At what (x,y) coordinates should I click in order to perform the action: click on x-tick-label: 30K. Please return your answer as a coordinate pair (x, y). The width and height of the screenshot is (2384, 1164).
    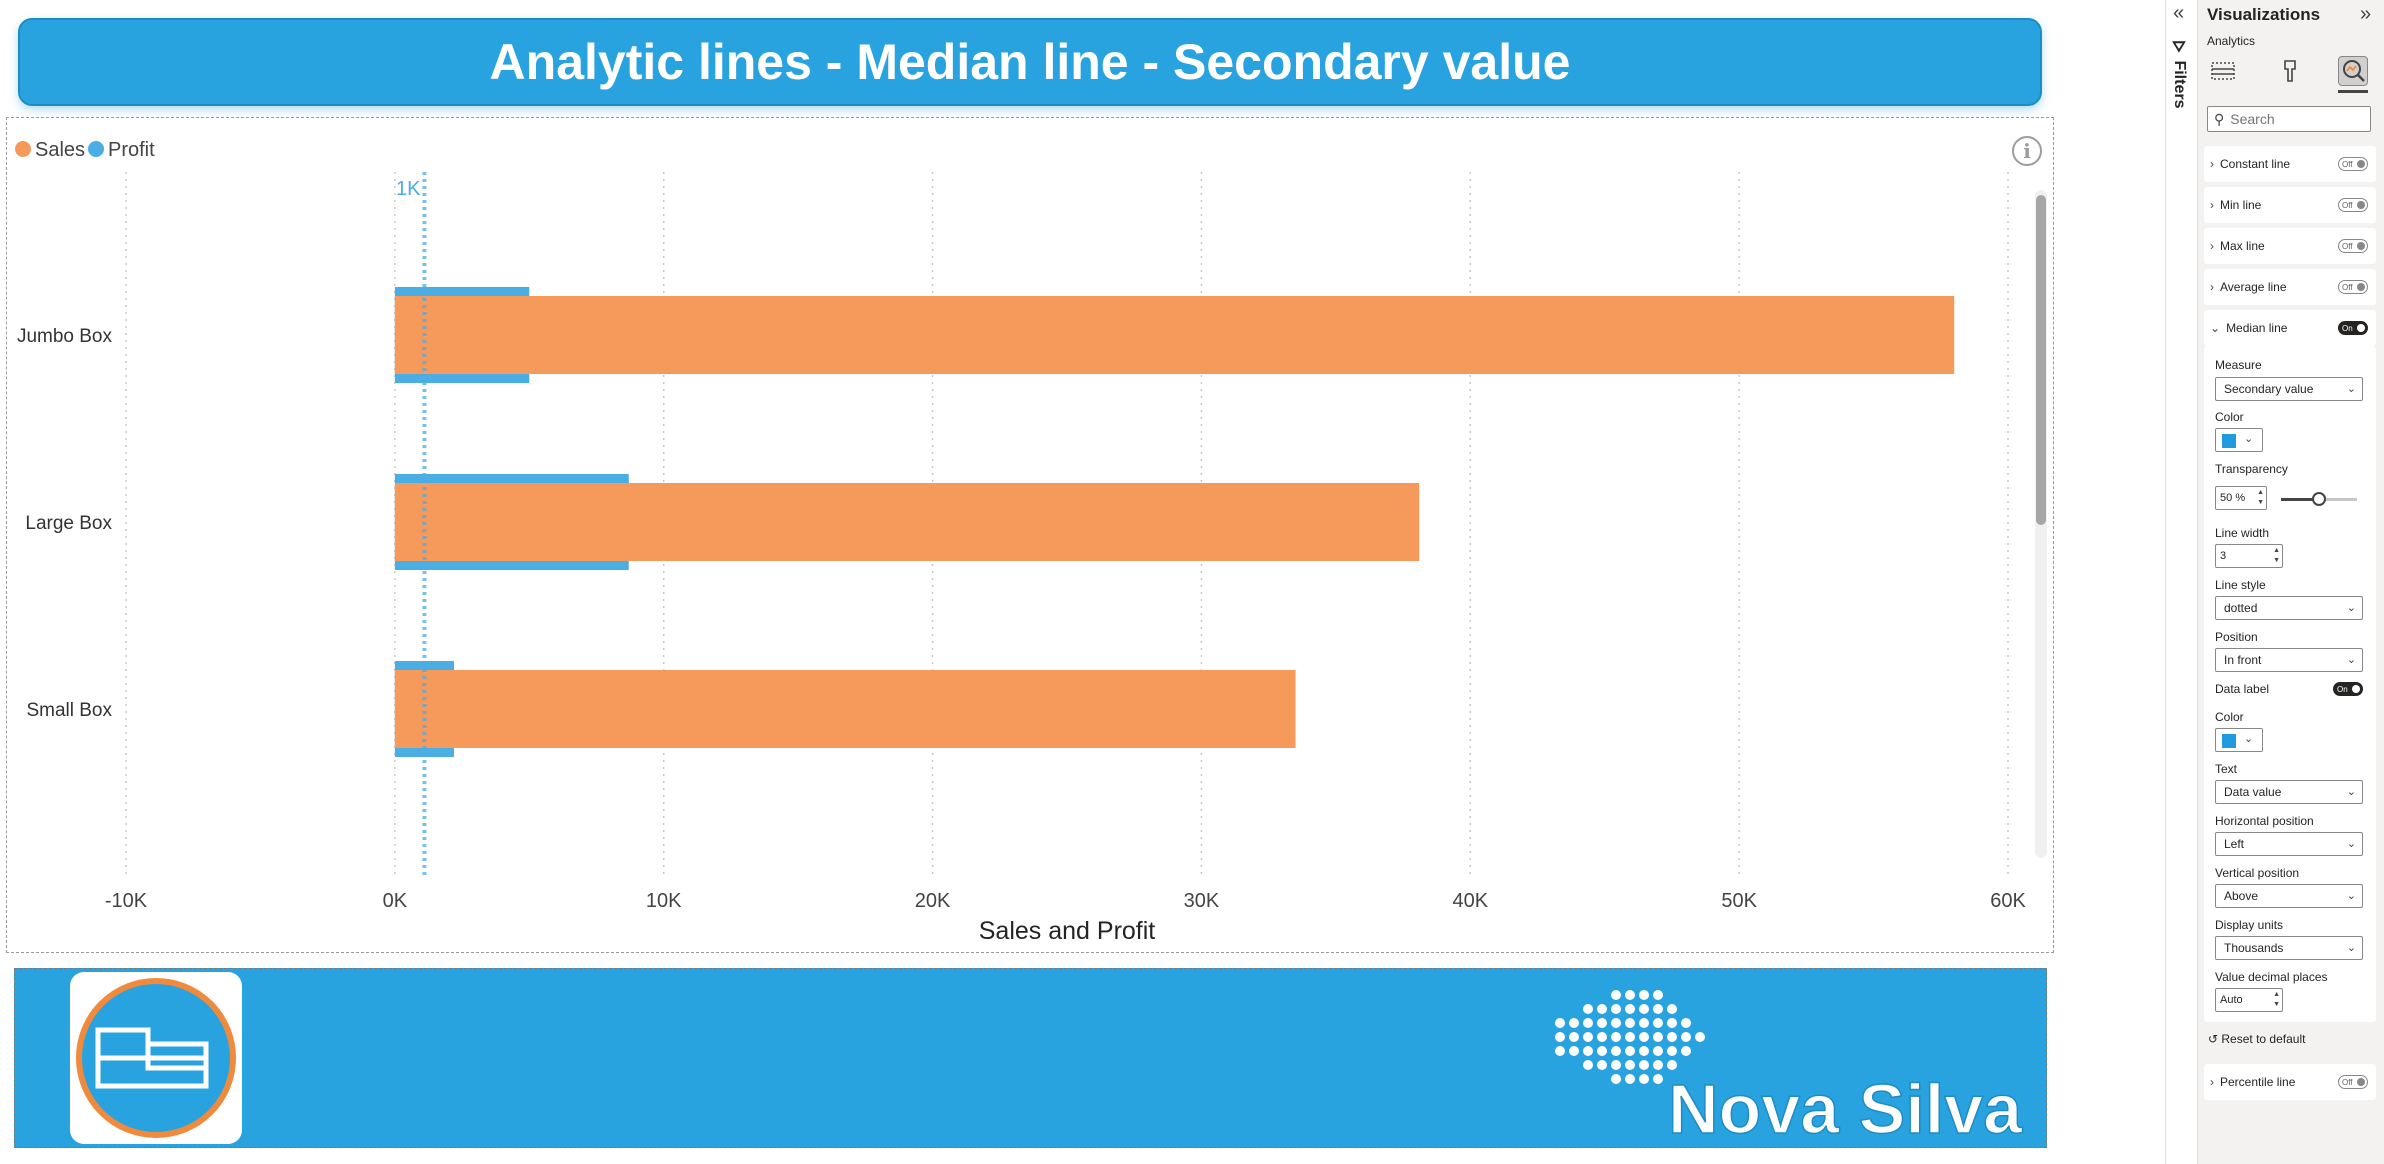
    Looking at the image, I should click on (1202, 901).